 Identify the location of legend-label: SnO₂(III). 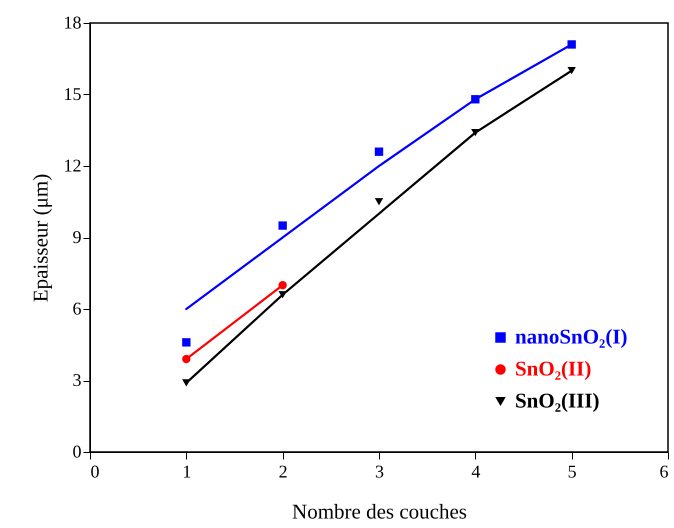
(557, 400).